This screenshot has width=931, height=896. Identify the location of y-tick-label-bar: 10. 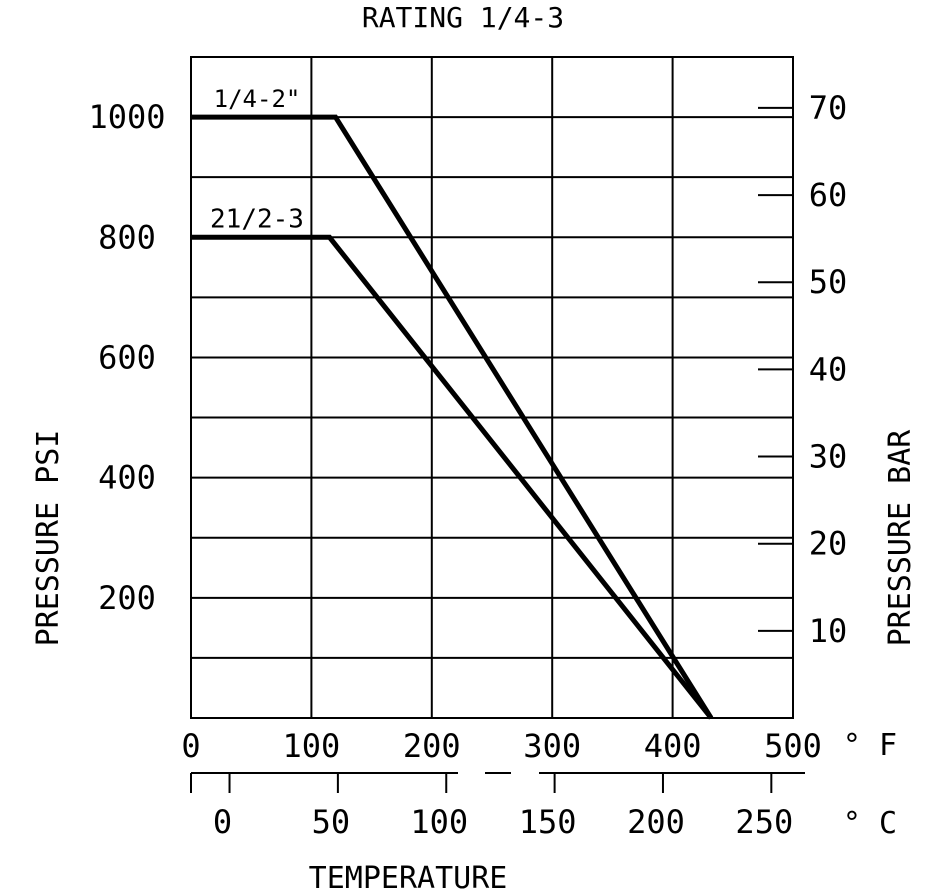
(828, 631).